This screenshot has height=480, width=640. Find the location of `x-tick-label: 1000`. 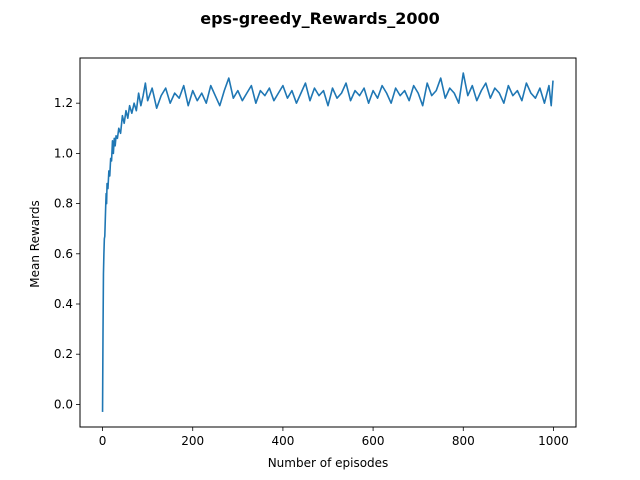

x-tick-label: 1000 is located at coordinates (553, 441).